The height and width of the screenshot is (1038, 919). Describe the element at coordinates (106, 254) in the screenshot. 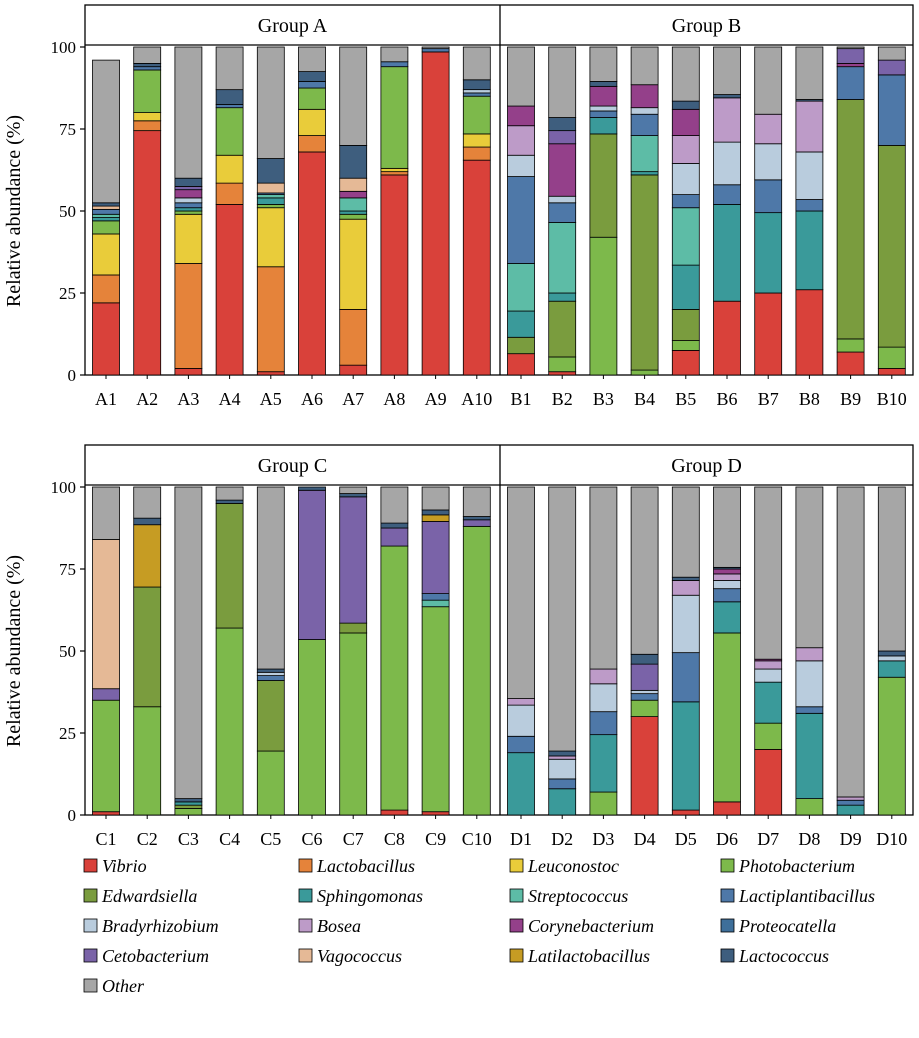

I see `bar-segment-a1-leuconostoc` at that location.